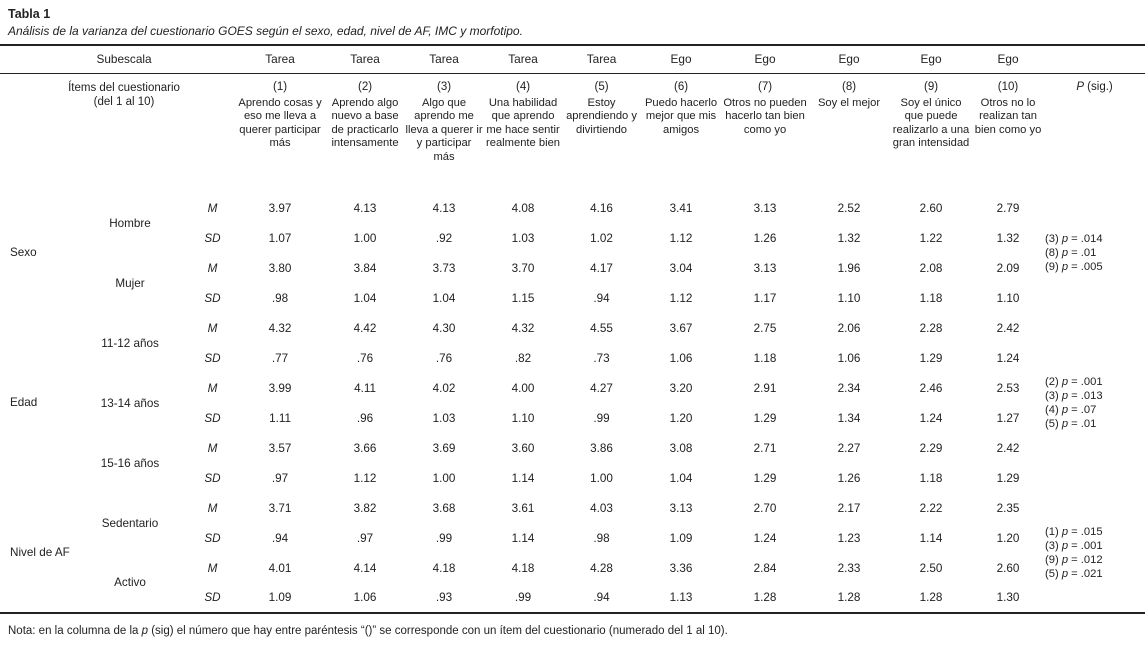 This screenshot has width=1145, height=669. Describe the element at coordinates (765, 328) in the screenshot. I see `value-cell: 2.75` at that location.